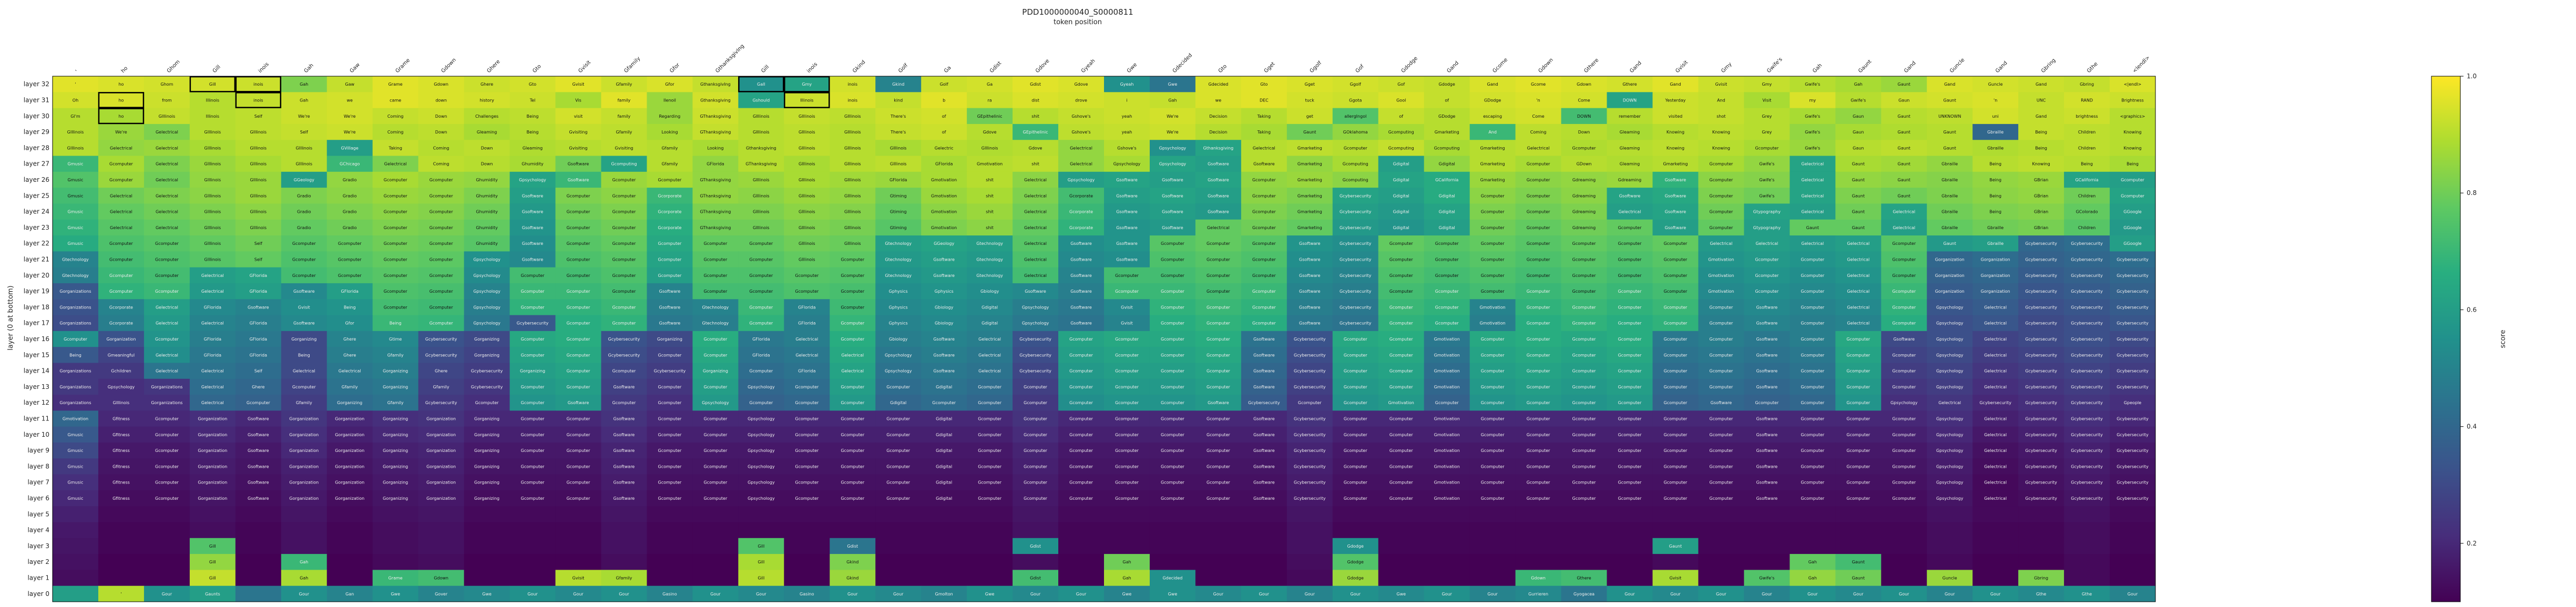 The width and height of the screenshot is (2576, 607). What do you see at coordinates (1584, 212) in the screenshot?
I see `cell-text: Gdreaming` at bounding box center [1584, 212].